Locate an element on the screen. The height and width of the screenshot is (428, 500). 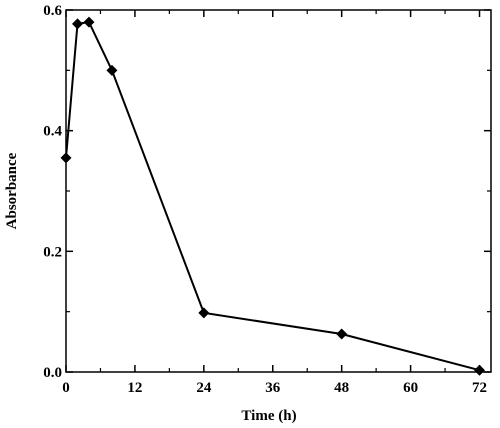
y-tick-label: 0.6 is located at coordinates (52, 11).